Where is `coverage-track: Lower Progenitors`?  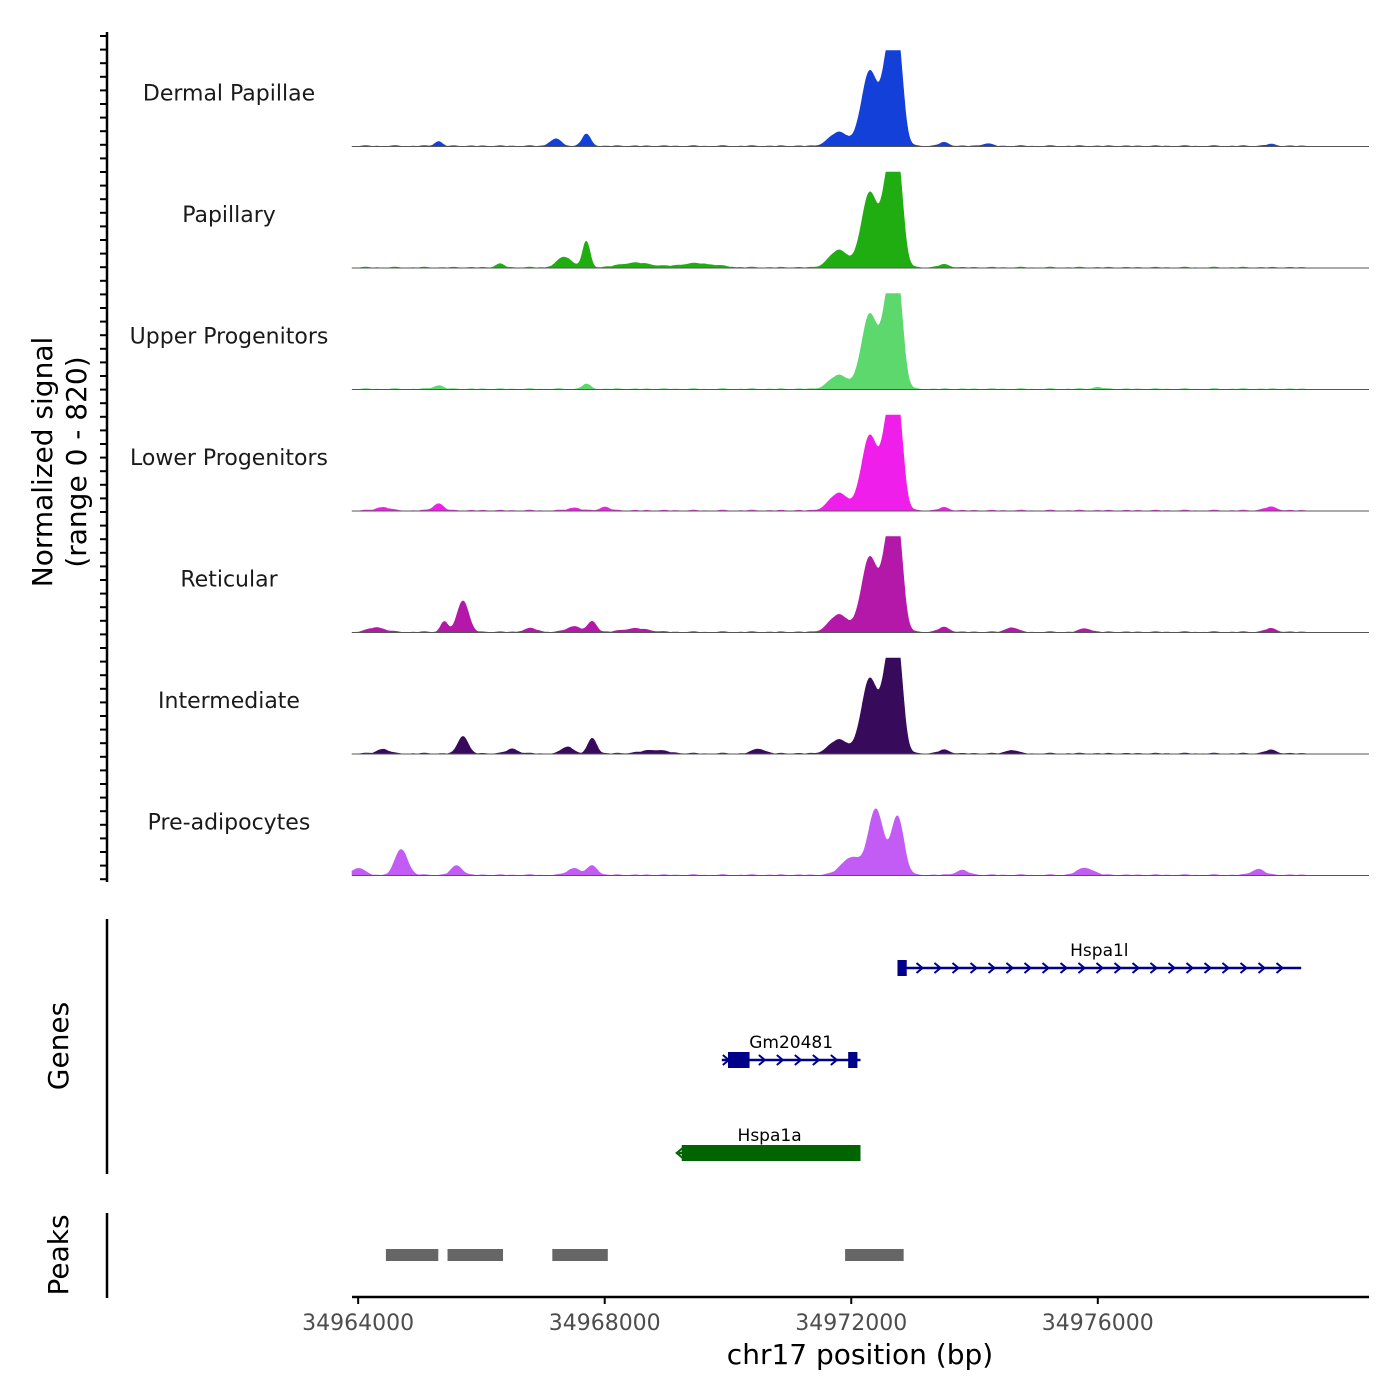
coverage-track: Lower Progenitors is located at coordinates (749, 463).